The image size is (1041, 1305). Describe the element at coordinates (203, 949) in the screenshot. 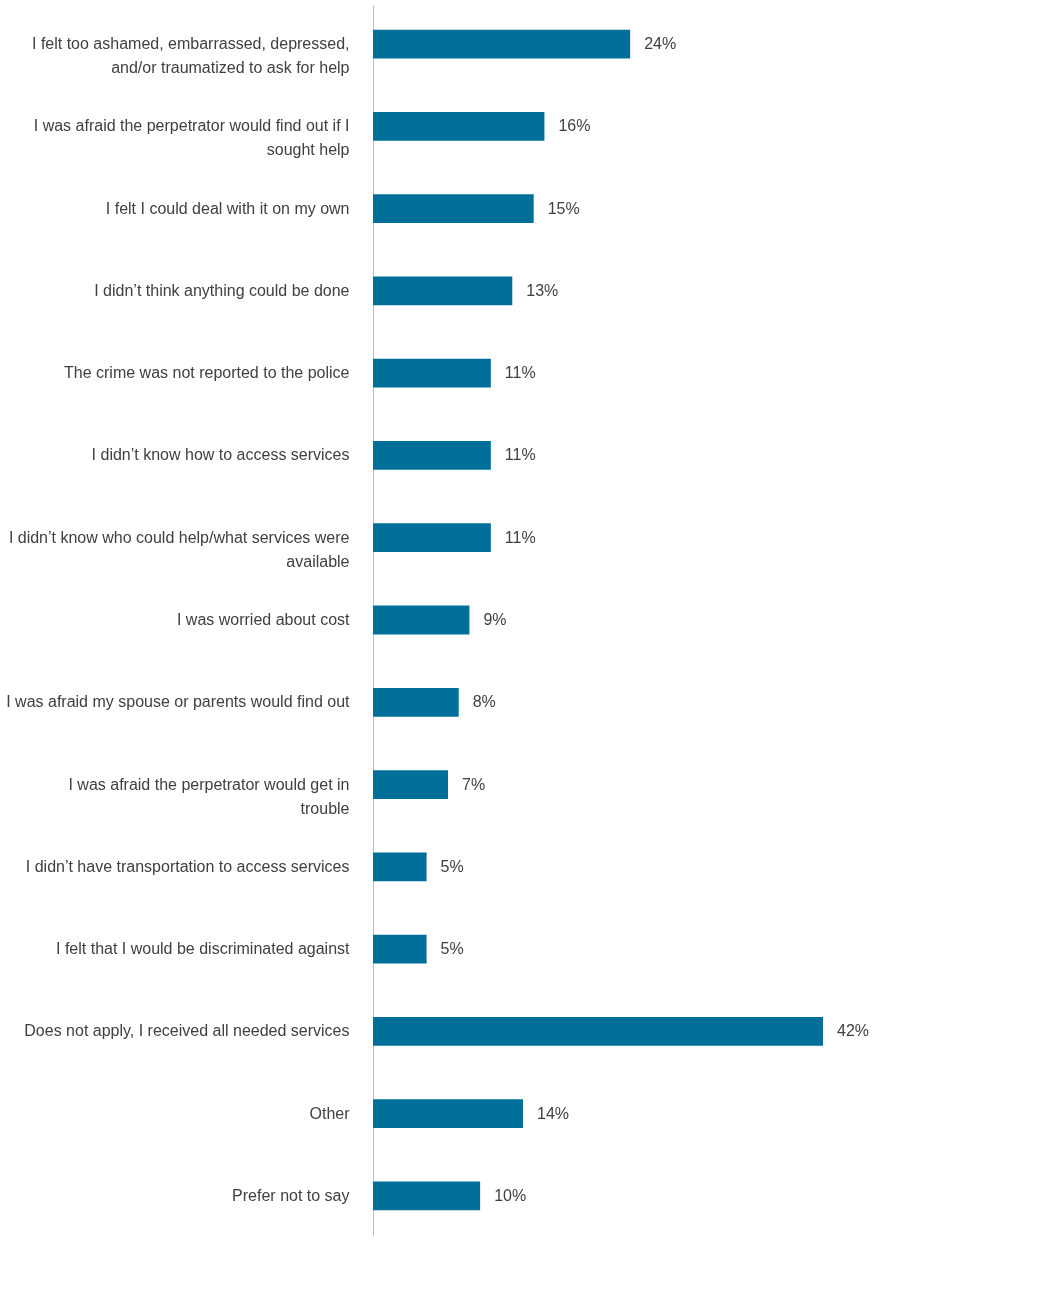

I see `y-tick-label: I felt that I would be discriminated against` at that location.